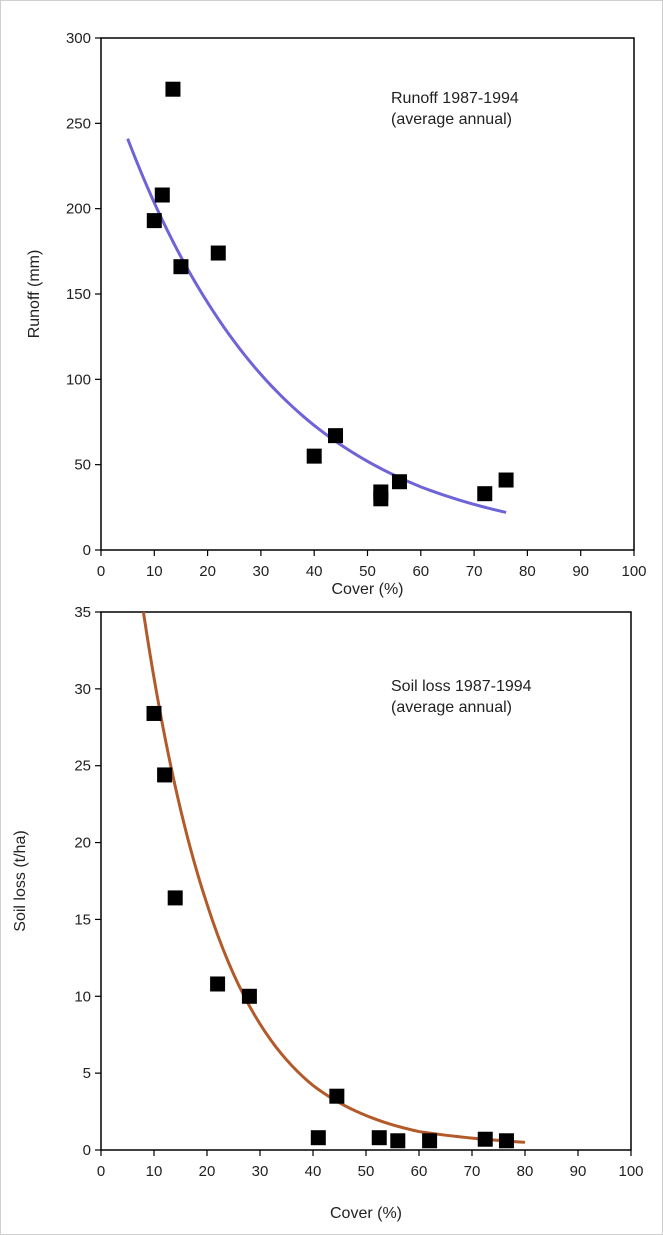 The image size is (663, 1235). Describe the element at coordinates (82, 766) in the screenshot. I see `y-tick-label: 25` at that location.